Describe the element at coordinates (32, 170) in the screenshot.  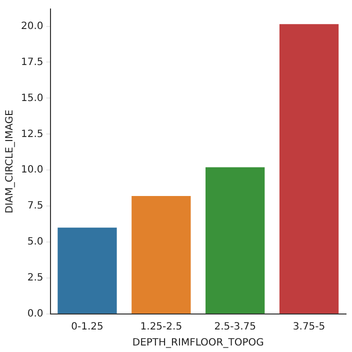
I see `y-tick-label: 10.0` at that location.